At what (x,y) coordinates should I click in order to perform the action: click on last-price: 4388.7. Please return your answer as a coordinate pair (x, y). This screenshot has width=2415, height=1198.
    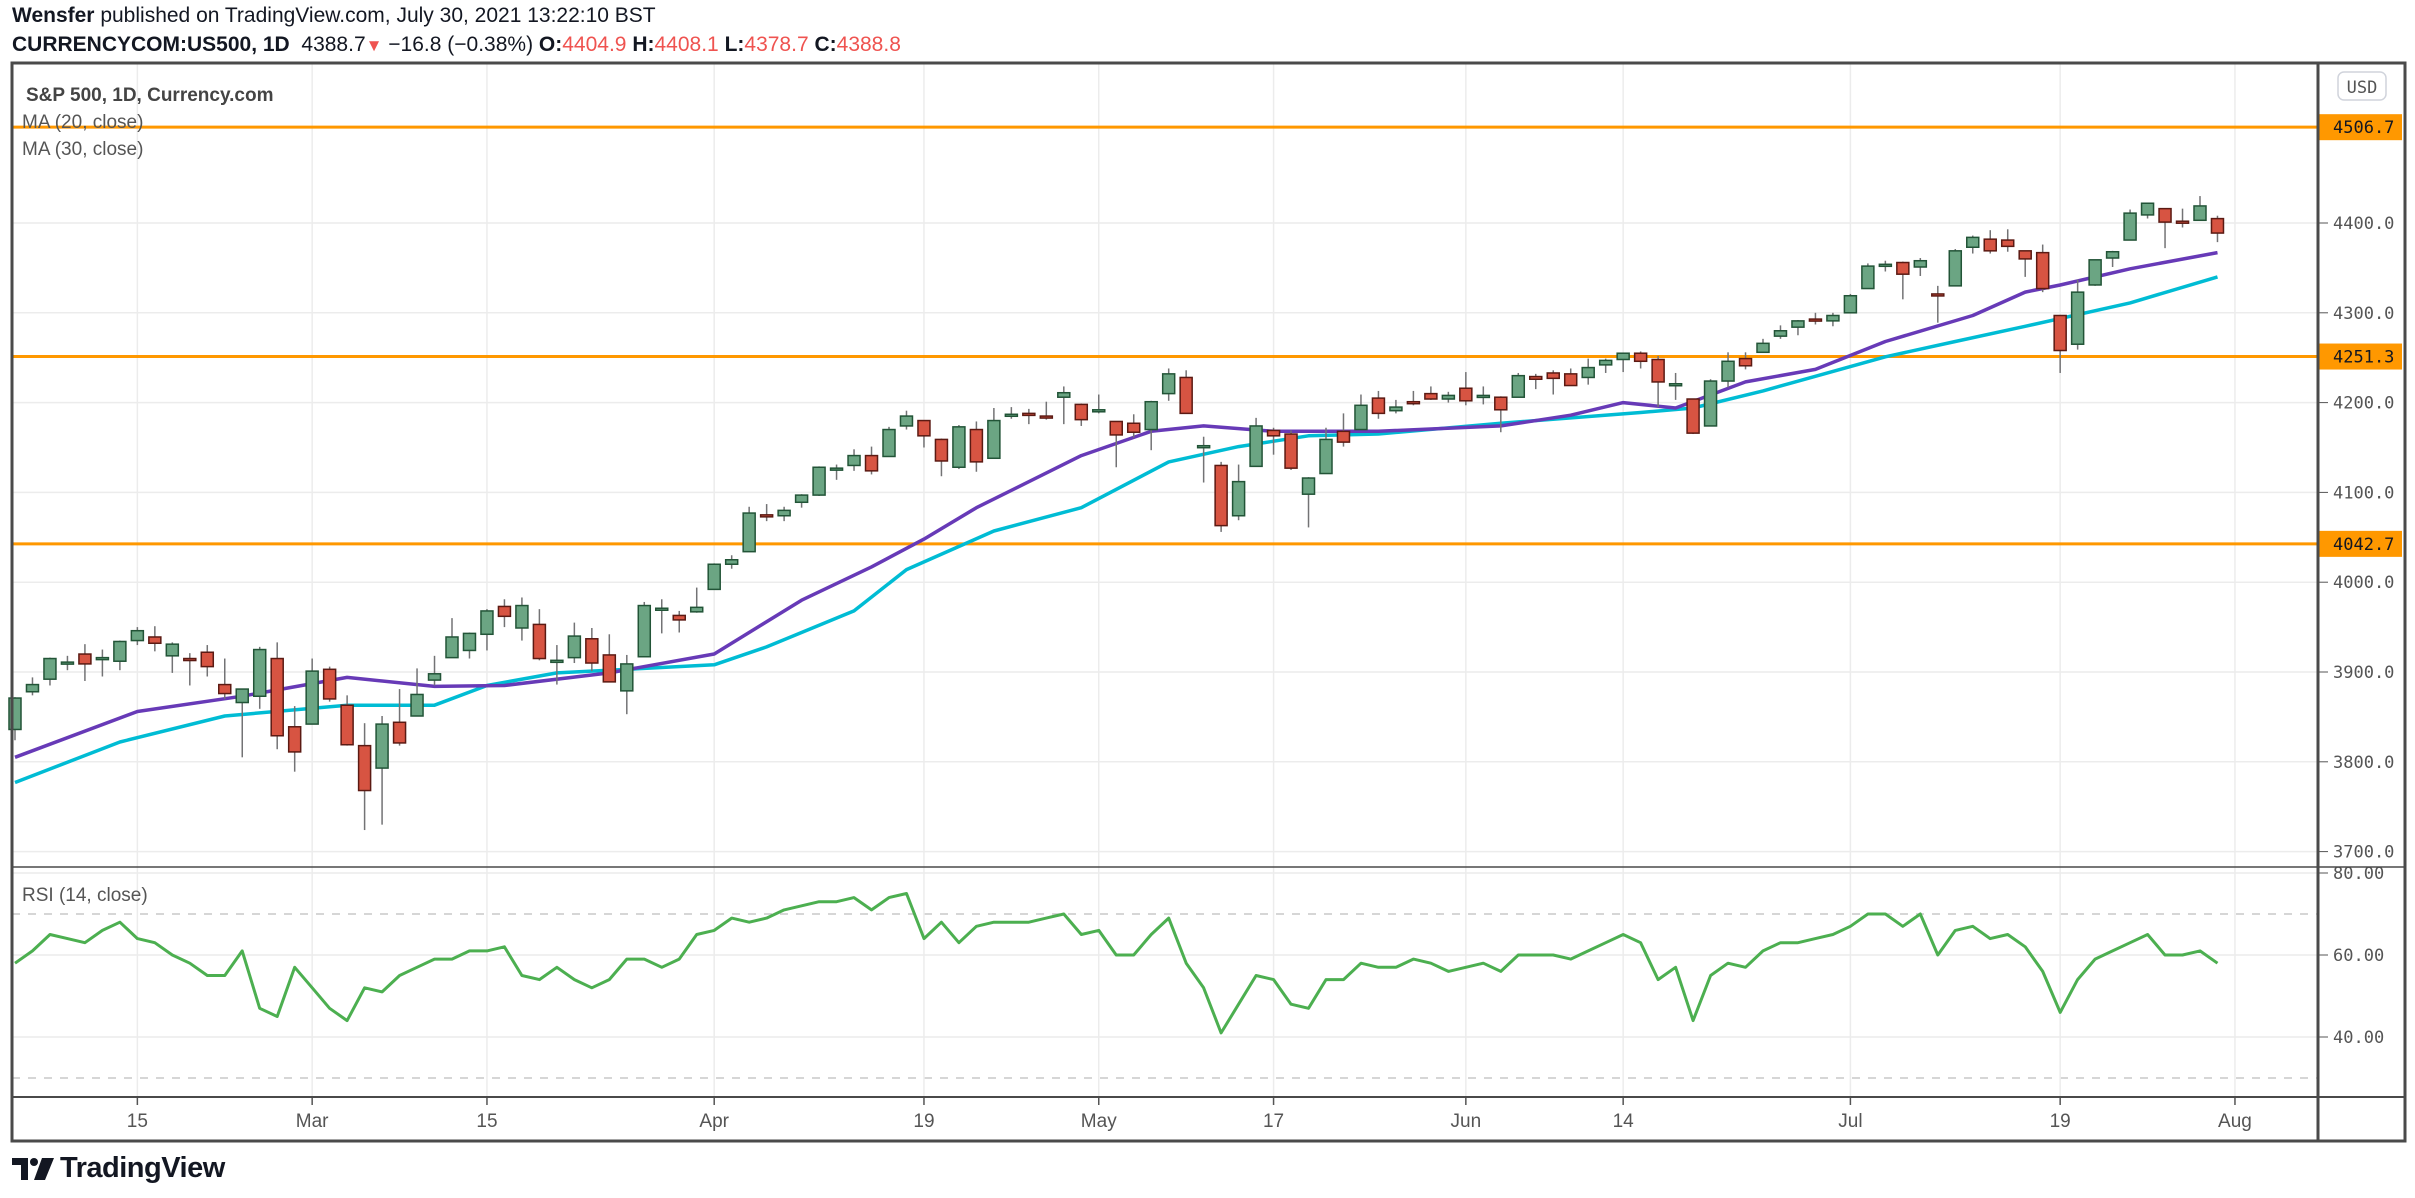
    Looking at the image, I should click on (333, 44).